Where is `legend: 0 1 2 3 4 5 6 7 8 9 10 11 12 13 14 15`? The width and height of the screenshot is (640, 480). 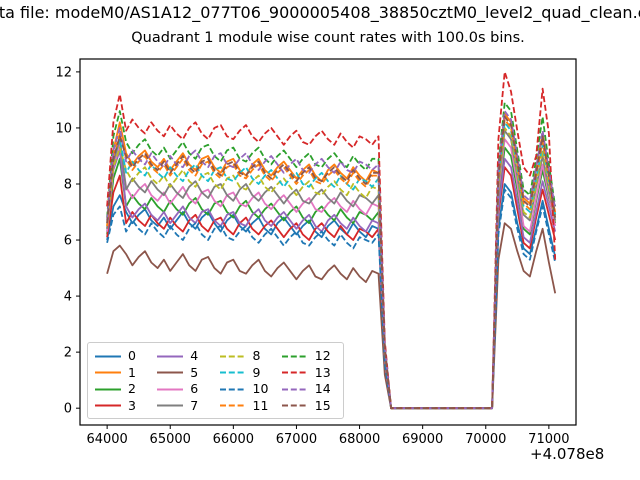
legend: 0 1 2 3 4 5 6 7 8 9 10 11 12 13 14 15 is located at coordinates (215, 380).